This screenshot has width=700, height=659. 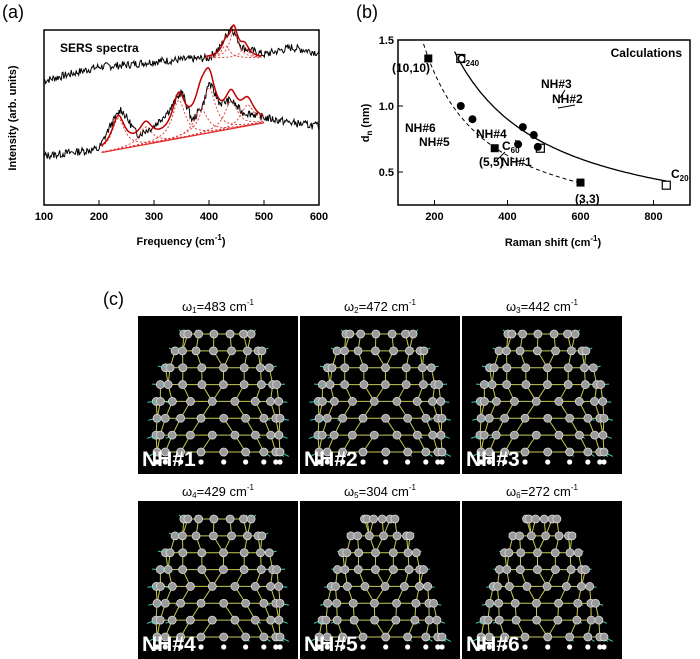 I want to click on tile-caption-2: ω2=472 cm-1, so click(x=380, y=306).